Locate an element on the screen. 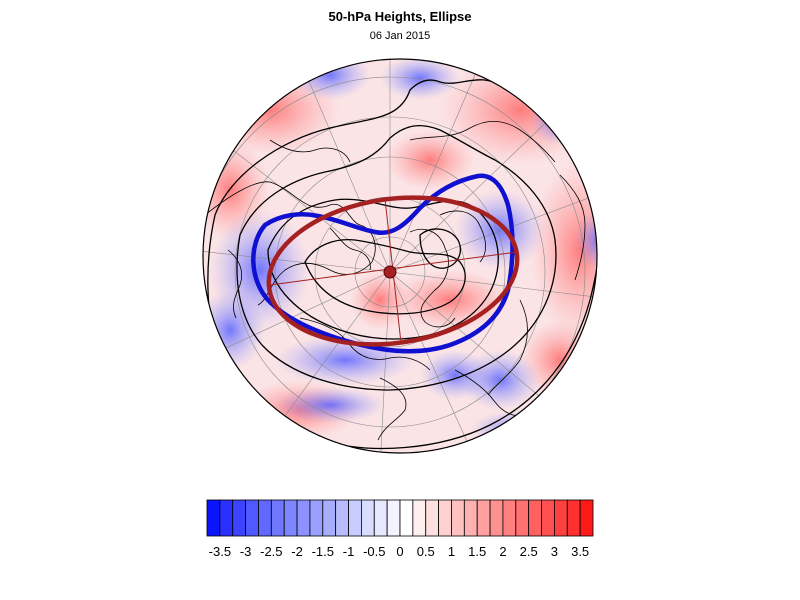  colorbar-tick-label: 1 is located at coordinates (451, 551).